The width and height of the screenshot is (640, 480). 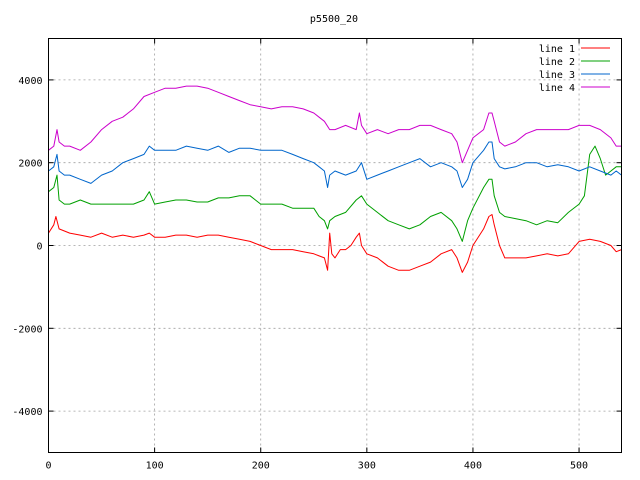 What do you see at coordinates (30, 164) in the screenshot?
I see `y-tick-label: 2000` at bounding box center [30, 164].